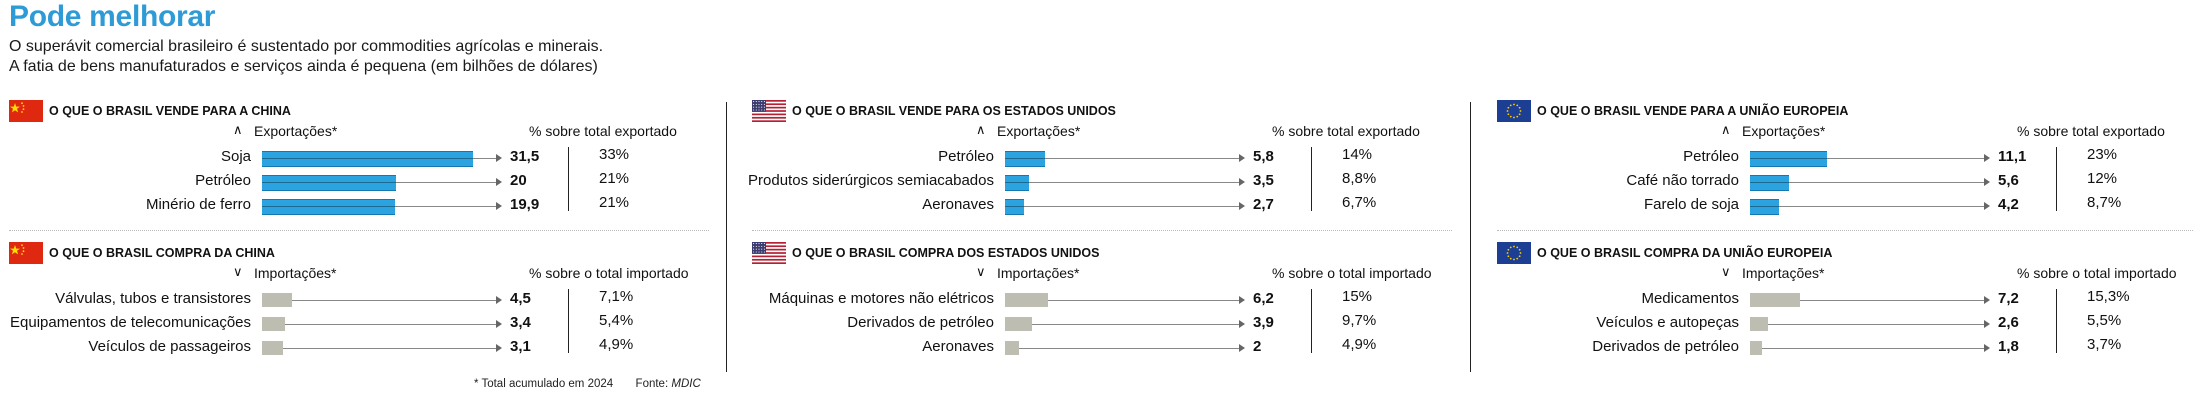 This screenshot has width=2194, height=400. Describe the element at coordinates (2102, 178) in the screenshot. I see `pct-label: 12%` at that location.